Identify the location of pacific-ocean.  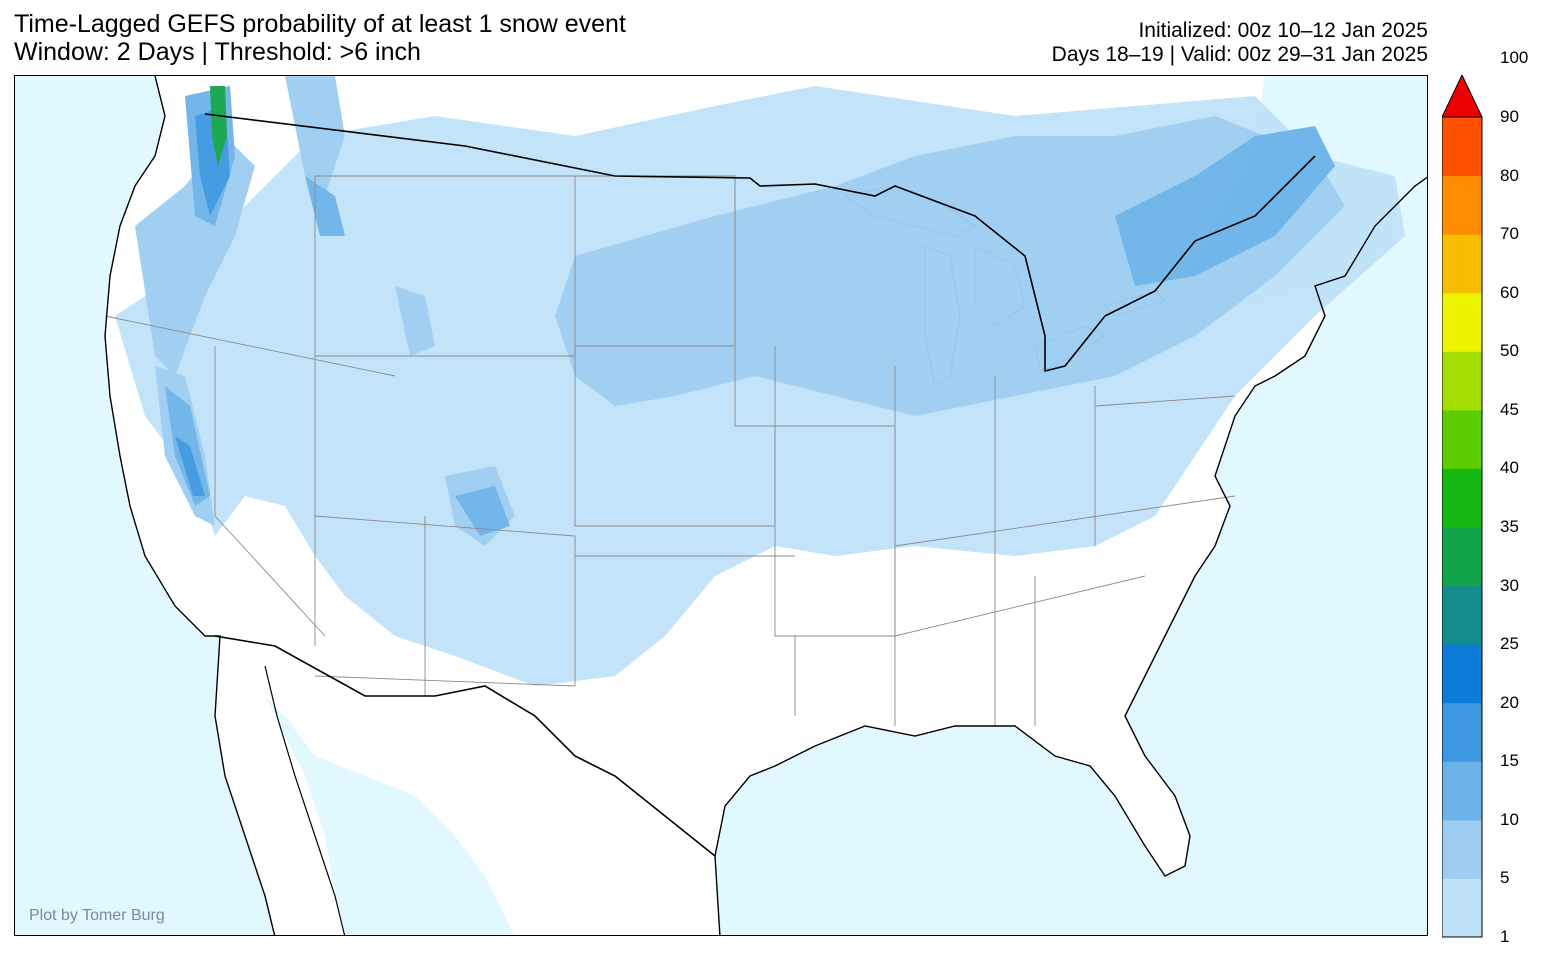
(145, 505).